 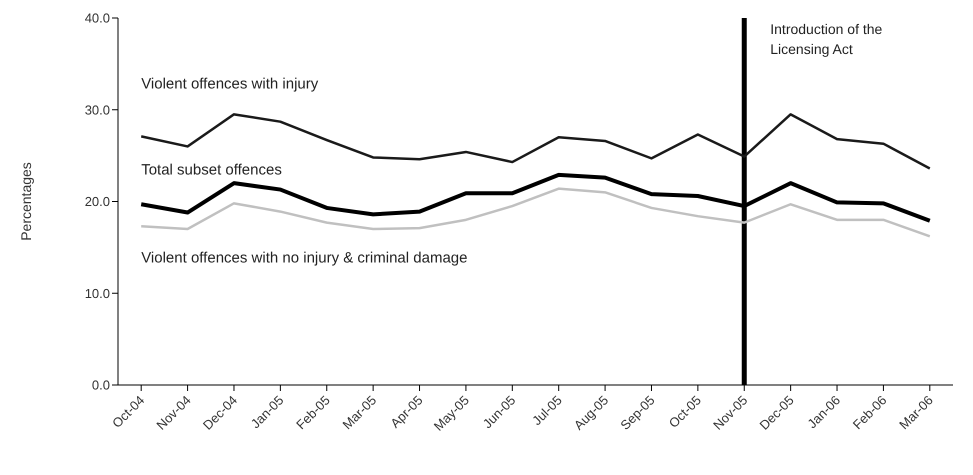 I want to click on text: Violent offences with injury, so click(x=230, y=83).